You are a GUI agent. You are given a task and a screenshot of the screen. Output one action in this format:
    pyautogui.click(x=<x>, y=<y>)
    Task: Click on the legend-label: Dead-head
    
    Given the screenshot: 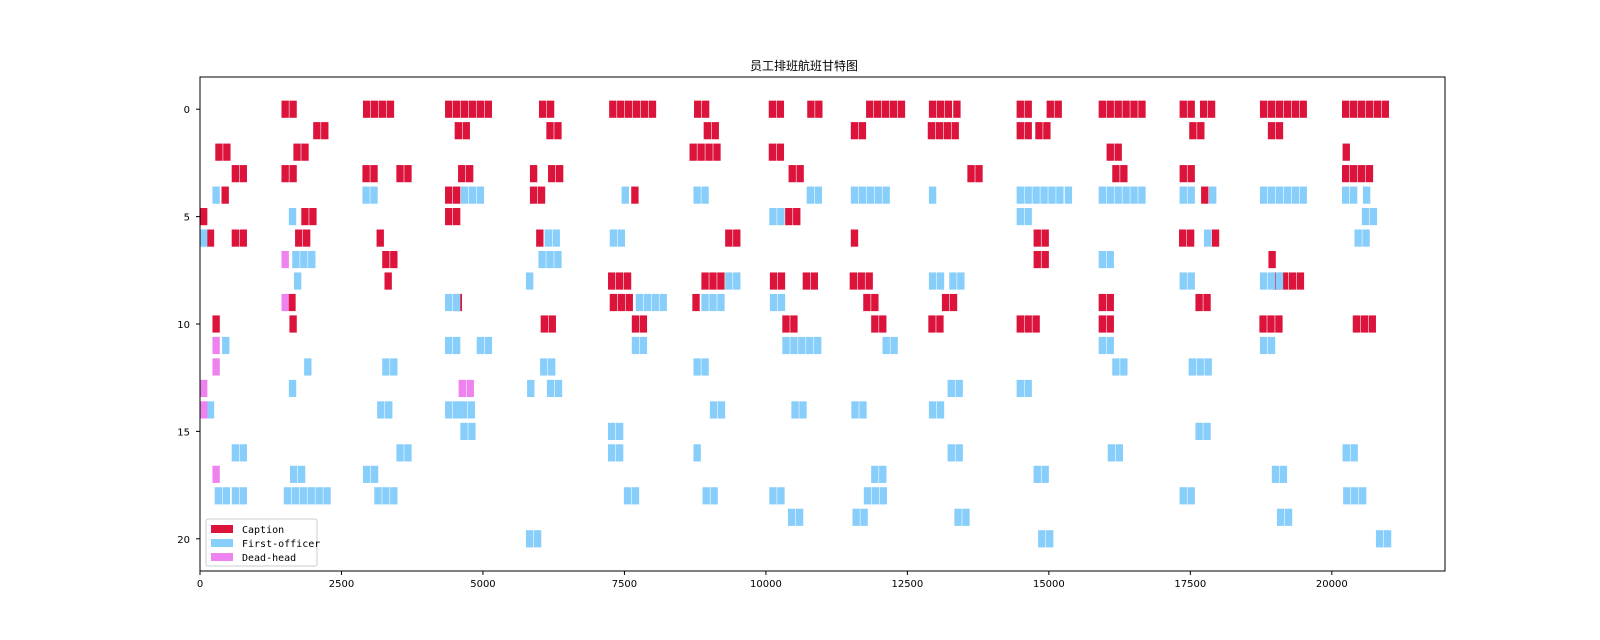 What is the action you would take?
    pyautogui.click(x=269, y=558)
    